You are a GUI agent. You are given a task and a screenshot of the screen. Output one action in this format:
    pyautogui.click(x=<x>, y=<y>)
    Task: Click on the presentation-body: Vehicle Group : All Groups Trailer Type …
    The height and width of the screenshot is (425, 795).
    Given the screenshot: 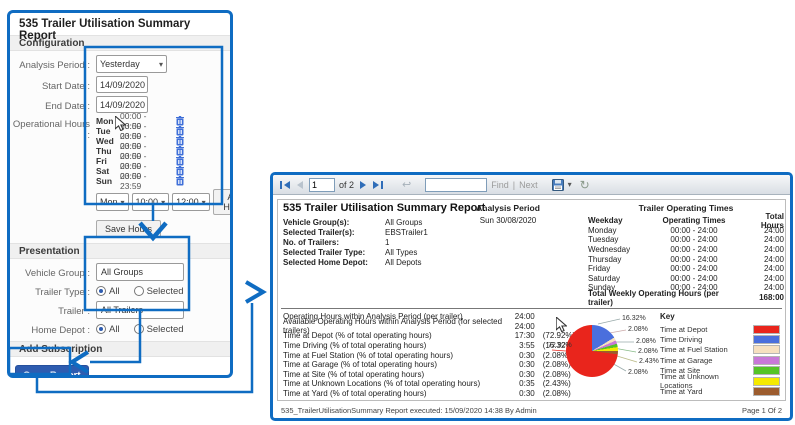 What is the action you would take?
    pyautogui.click(x=120, y=300)
    